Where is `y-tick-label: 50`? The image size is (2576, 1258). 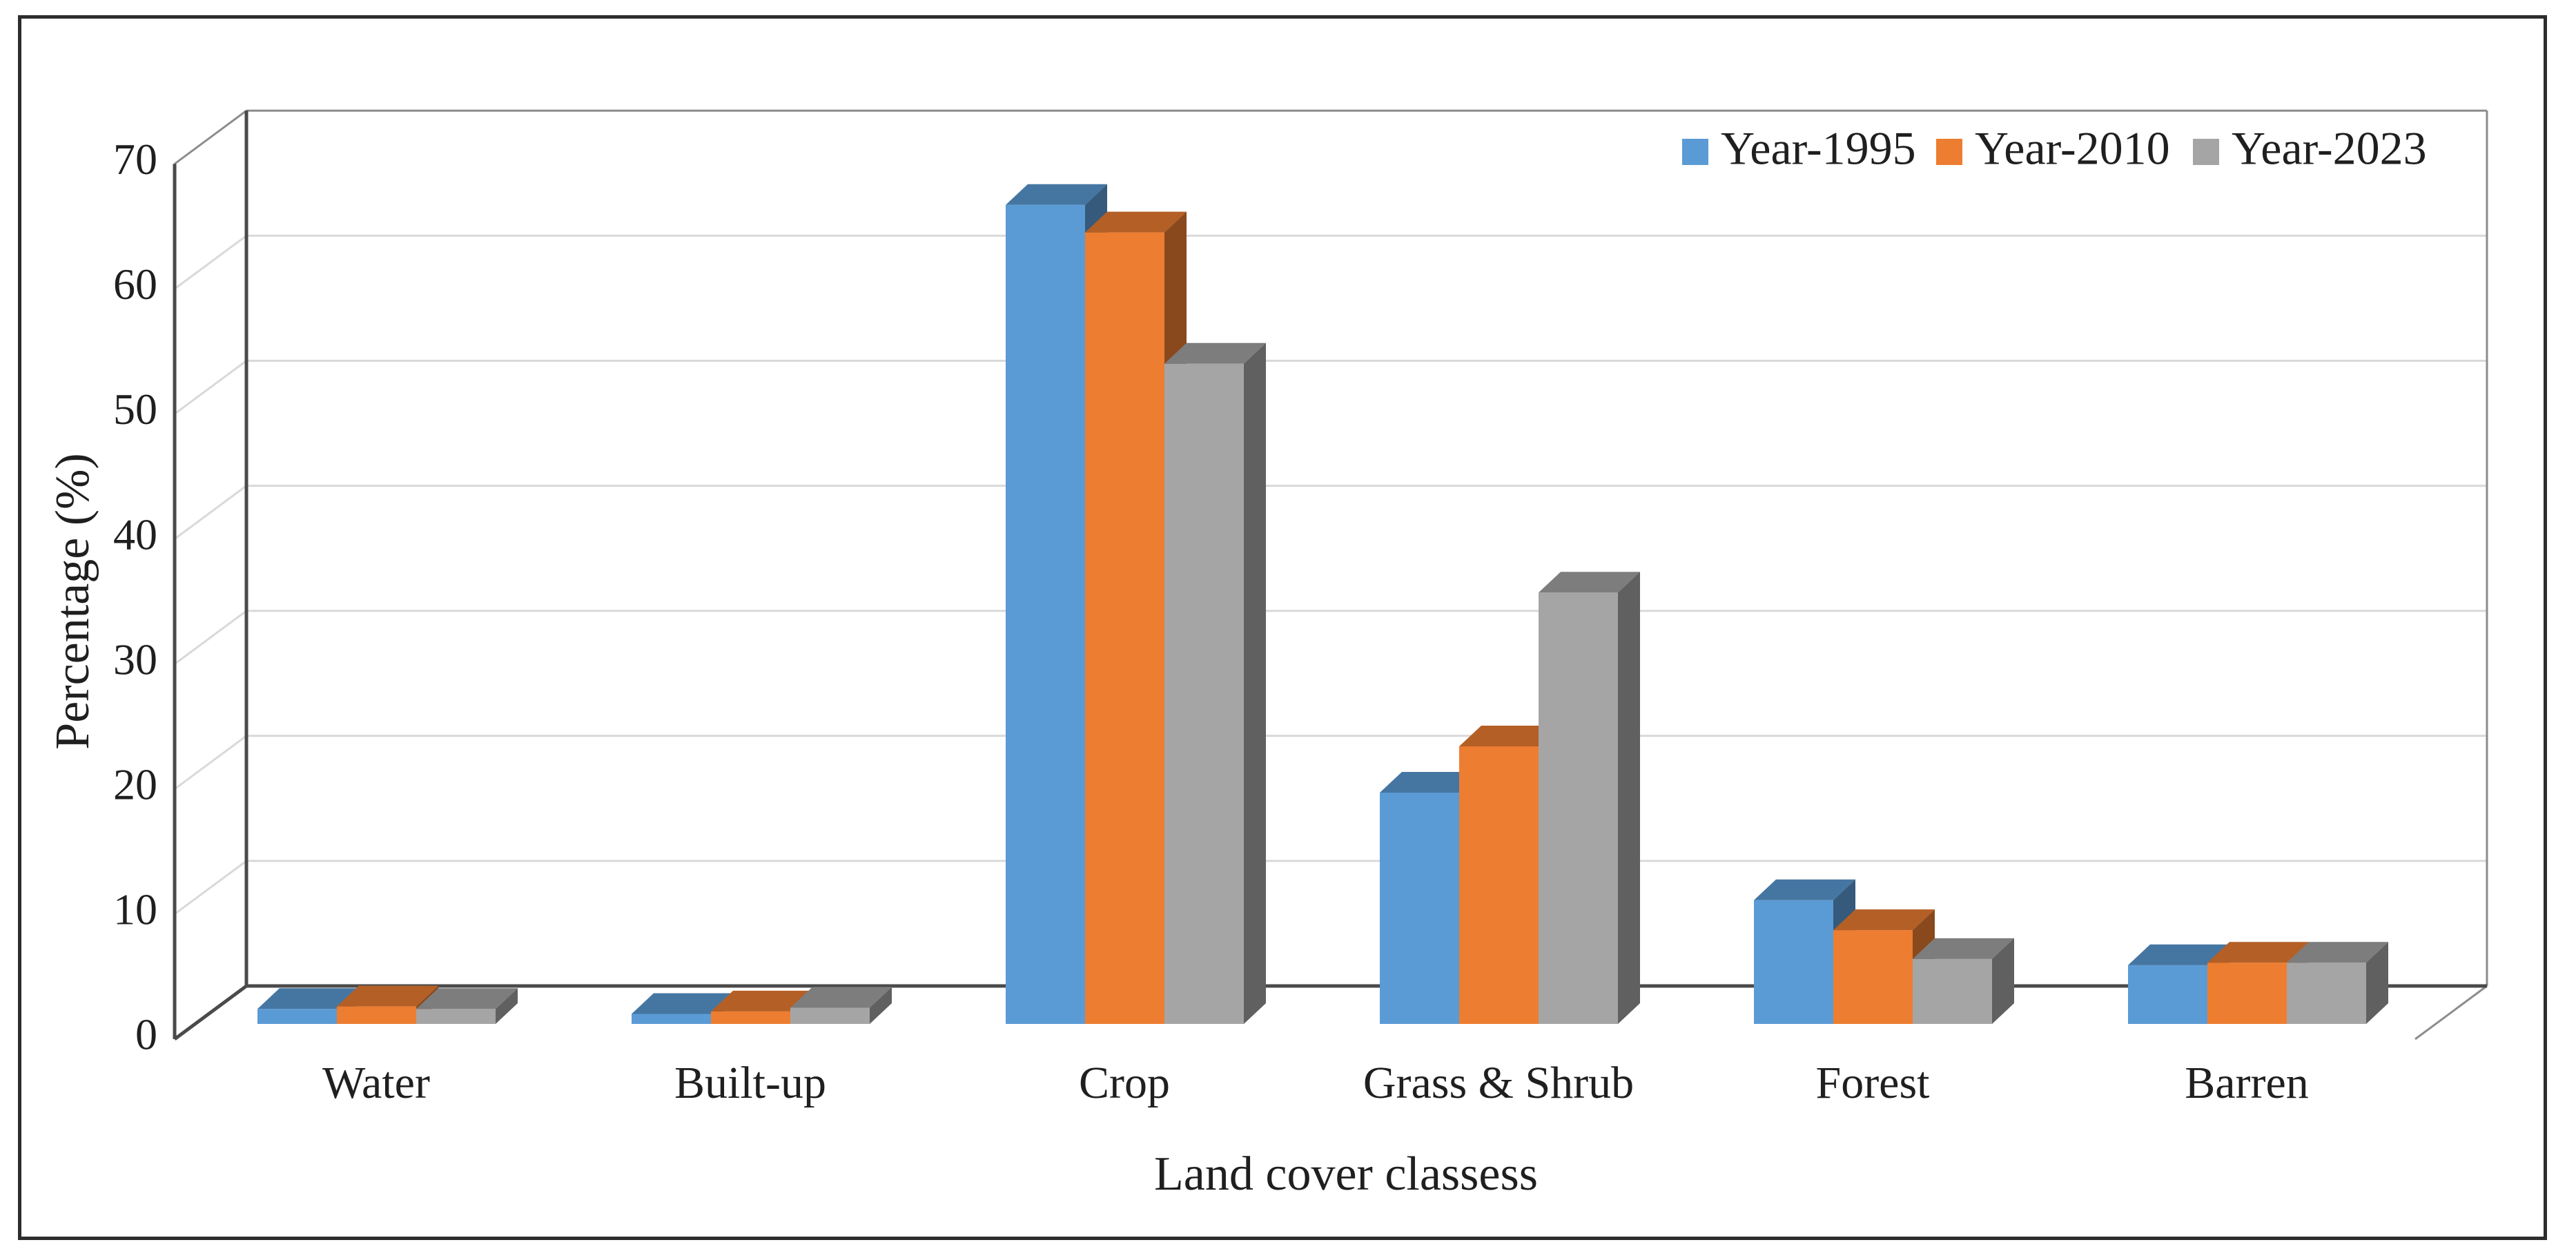
y-tick-label: 50 is located at coordinates (135, 410).